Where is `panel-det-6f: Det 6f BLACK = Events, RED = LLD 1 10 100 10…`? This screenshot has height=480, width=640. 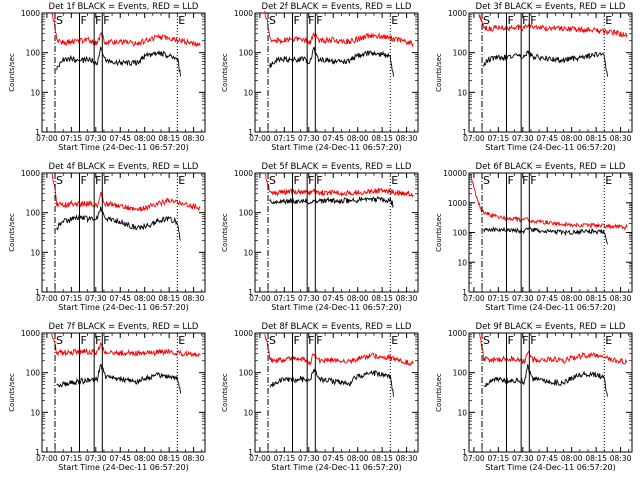 panel-det-6f: Det 6f BLACK = Events, RED = LLD 1 10 100 10… is located at coordinates (534, 237).